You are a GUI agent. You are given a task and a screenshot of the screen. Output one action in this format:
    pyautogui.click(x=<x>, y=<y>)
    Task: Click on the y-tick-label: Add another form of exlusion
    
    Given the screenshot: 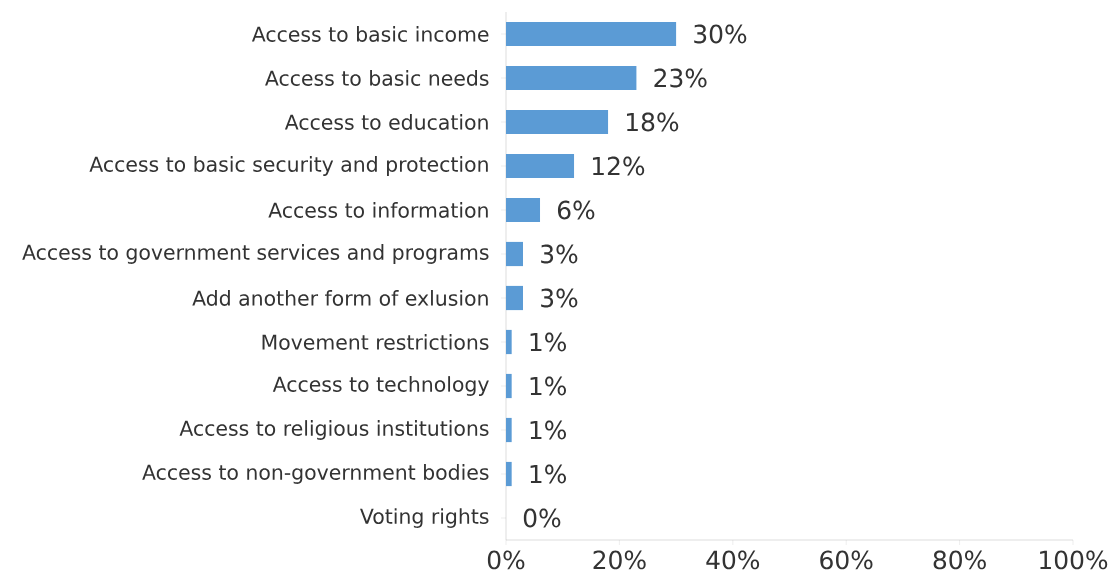 What is the action you would take?
    pyautogui.click(x=340, y=298)
    